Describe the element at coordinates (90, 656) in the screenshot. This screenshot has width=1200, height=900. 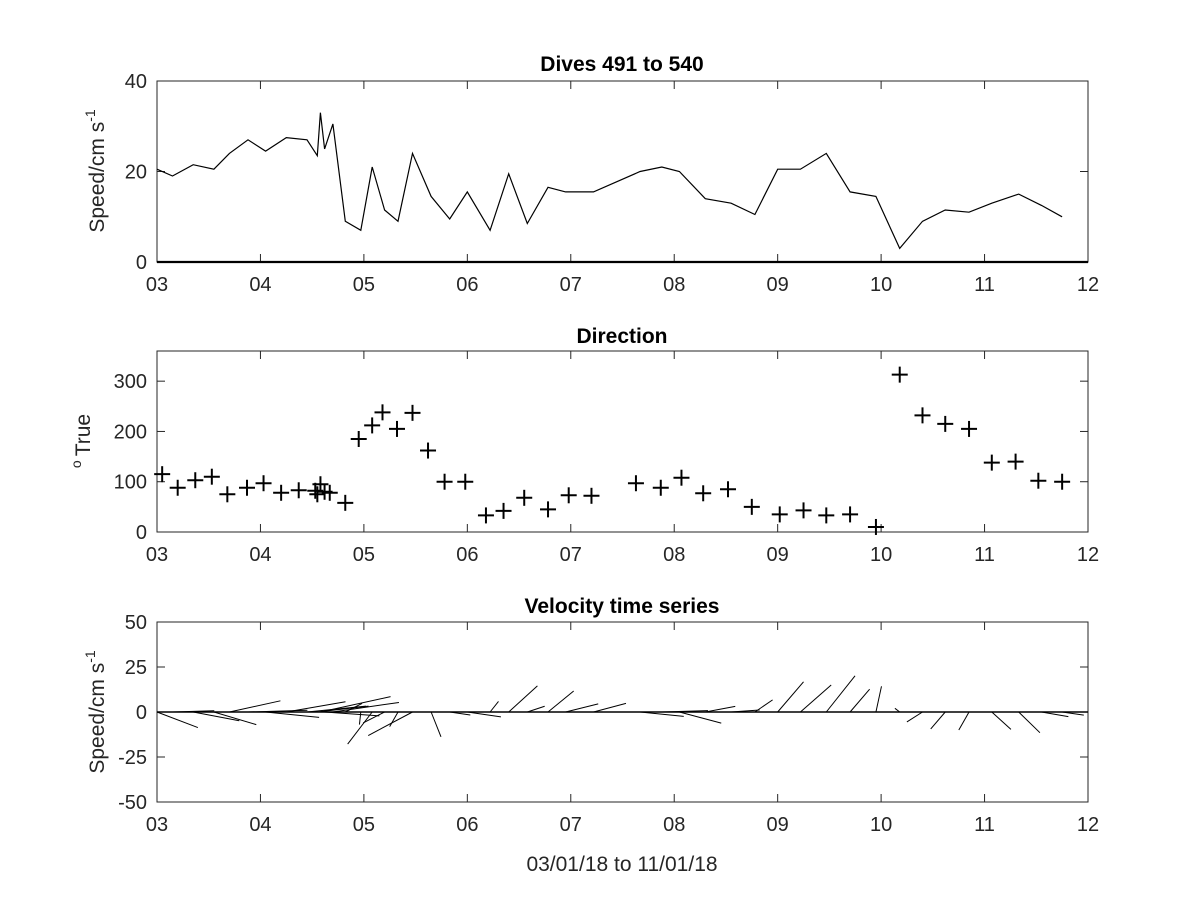
I see `velocity-panel-ylabel-superscript: -1` at that location.